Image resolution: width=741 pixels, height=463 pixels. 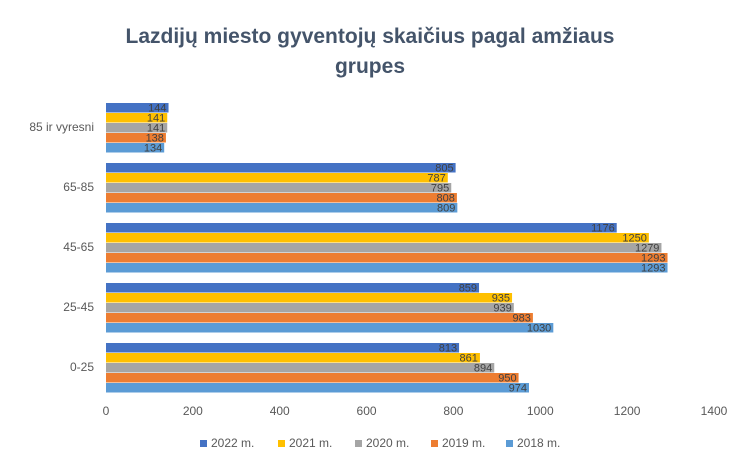 I want to click on value-label: 787, so click(x=436, y=178).